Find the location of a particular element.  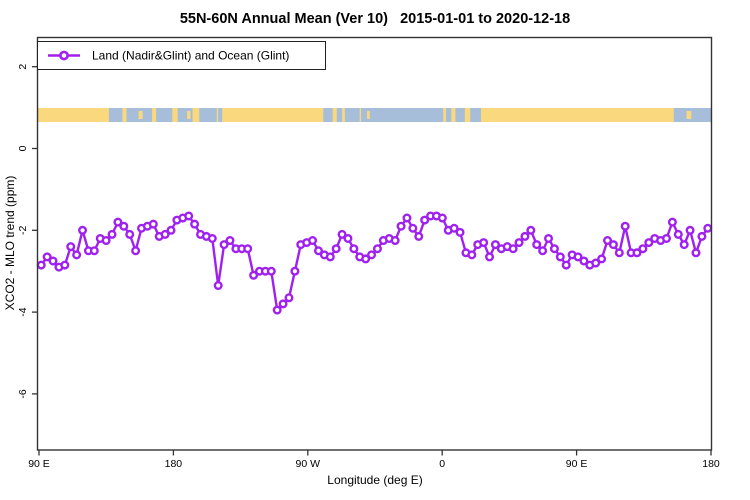

legend-label: Land (Nadir&Glint) and Ocean (Glint) is located at coordinates (190, 56).